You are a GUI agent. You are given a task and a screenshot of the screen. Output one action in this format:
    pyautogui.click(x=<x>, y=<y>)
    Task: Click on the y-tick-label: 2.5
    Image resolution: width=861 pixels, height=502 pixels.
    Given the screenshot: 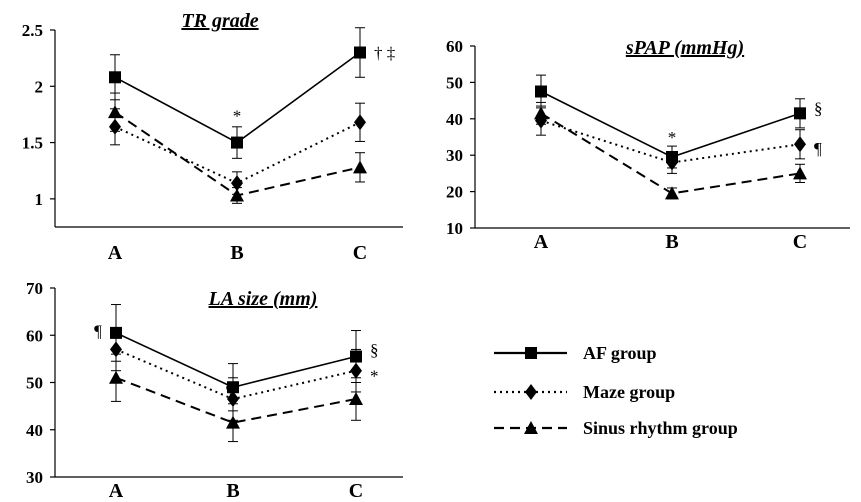 What is the action you would take?
    pyautogui.click(x=32, y=30)
    